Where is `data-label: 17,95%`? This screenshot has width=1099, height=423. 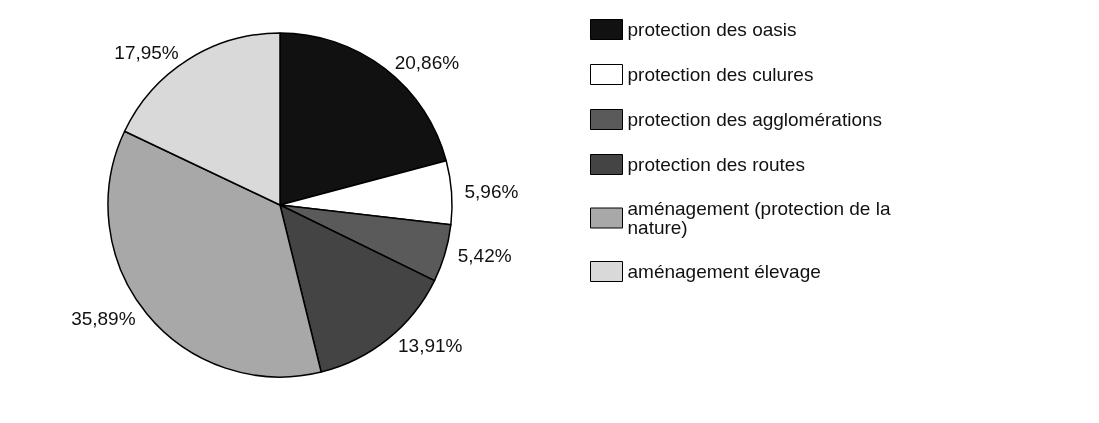 data-label: 17,95% is located at coordinates (146, 53).